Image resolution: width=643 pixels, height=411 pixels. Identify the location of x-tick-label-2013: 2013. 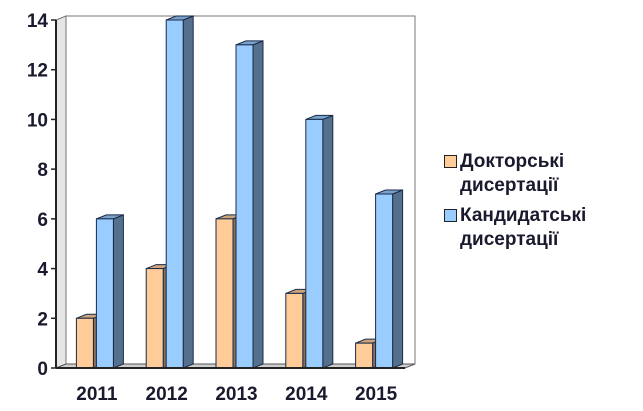
(236, 394).